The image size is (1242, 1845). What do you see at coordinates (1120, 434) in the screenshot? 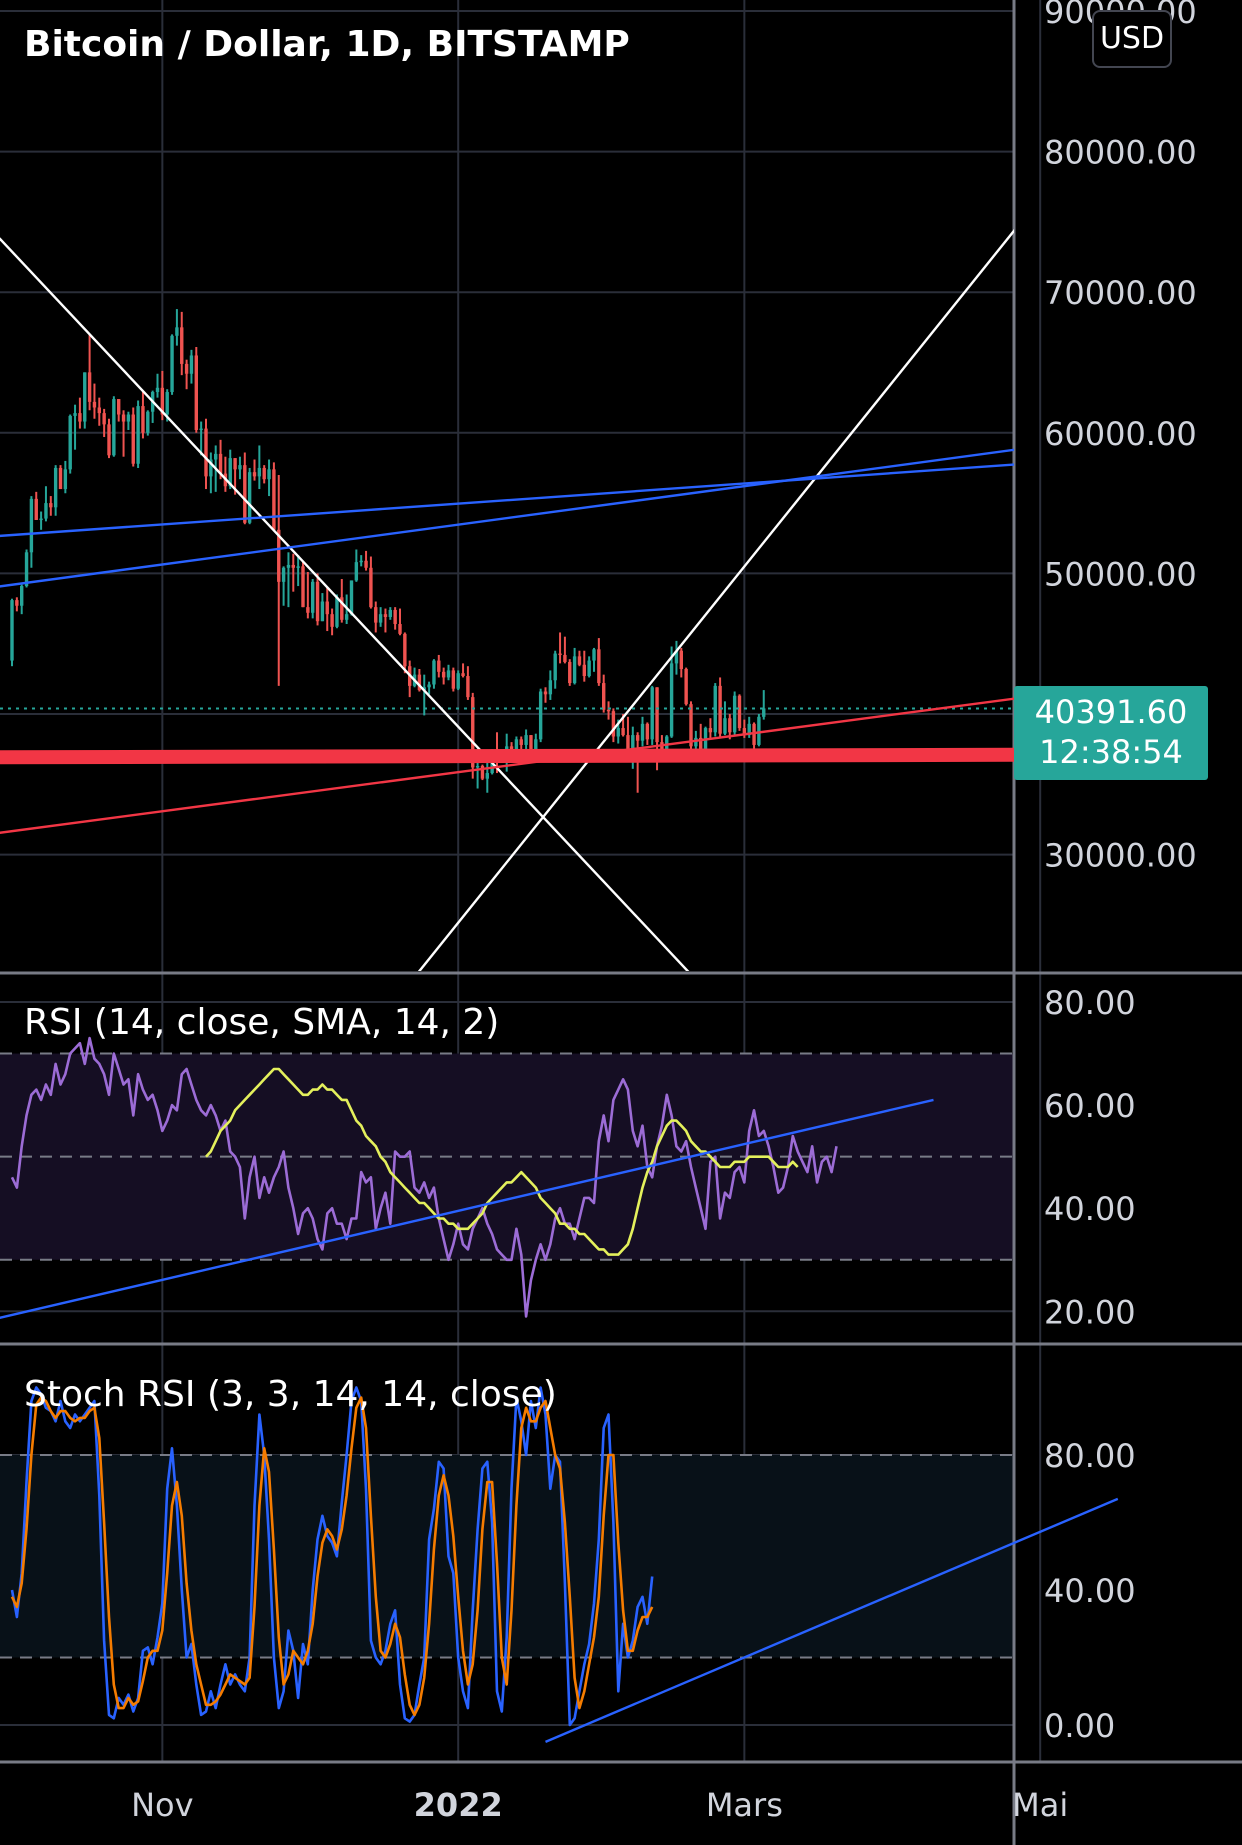
I see `y-tick-label: 60000.00` at bounding box center [1120, 434].